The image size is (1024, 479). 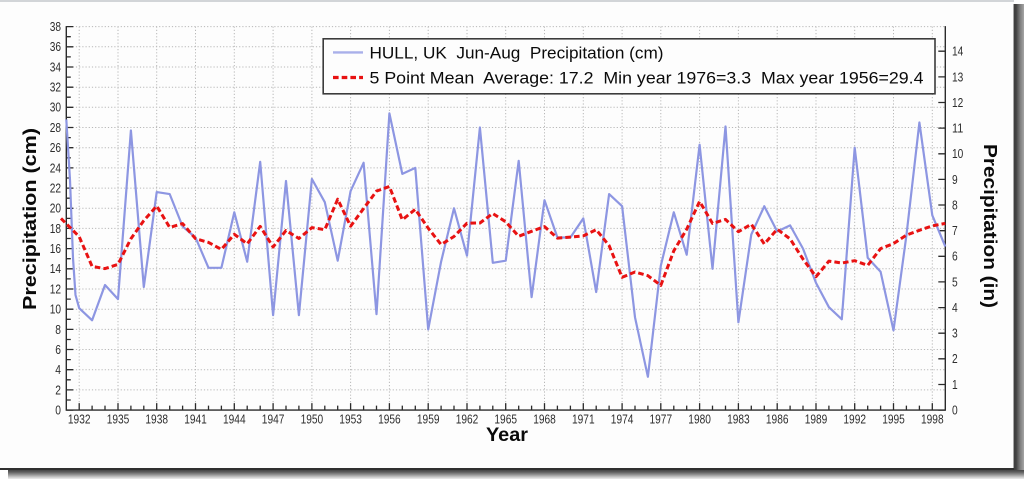 I want to click on svg-text: 18, so click(x=55, y=229).